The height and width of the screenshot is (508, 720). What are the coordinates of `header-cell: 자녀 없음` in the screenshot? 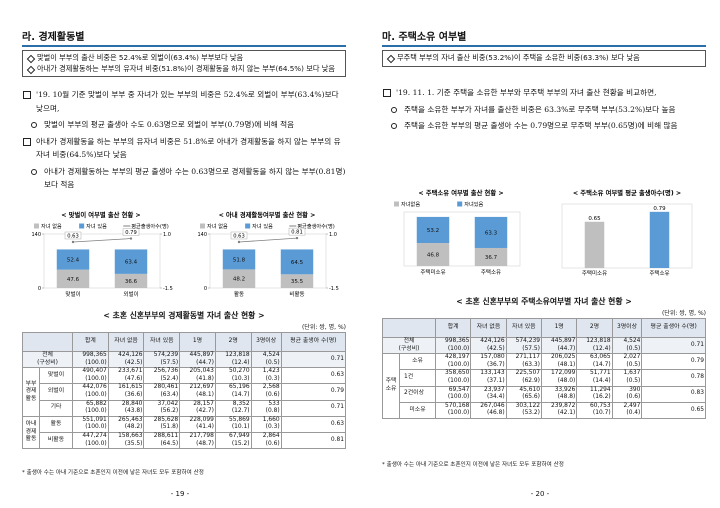 It's located at (126, 342).